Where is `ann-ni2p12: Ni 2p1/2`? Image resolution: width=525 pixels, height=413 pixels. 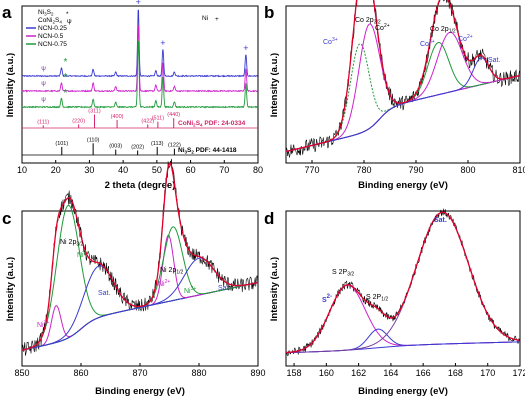
ann-ni2p12: Ni 2p1/2 is located at coordinates (172, 271).